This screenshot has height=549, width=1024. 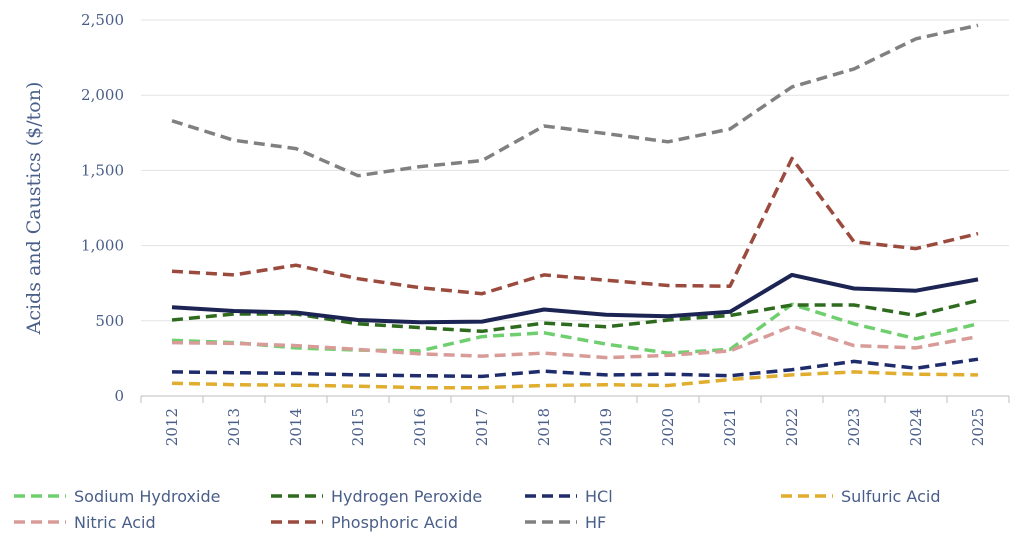 What do you see at coordinates (102, 208) in the screenshot?
I see `y-axis-ticks: 0 500 1,000 1,500 2,000 2,500` at bounding box center [102, 208].